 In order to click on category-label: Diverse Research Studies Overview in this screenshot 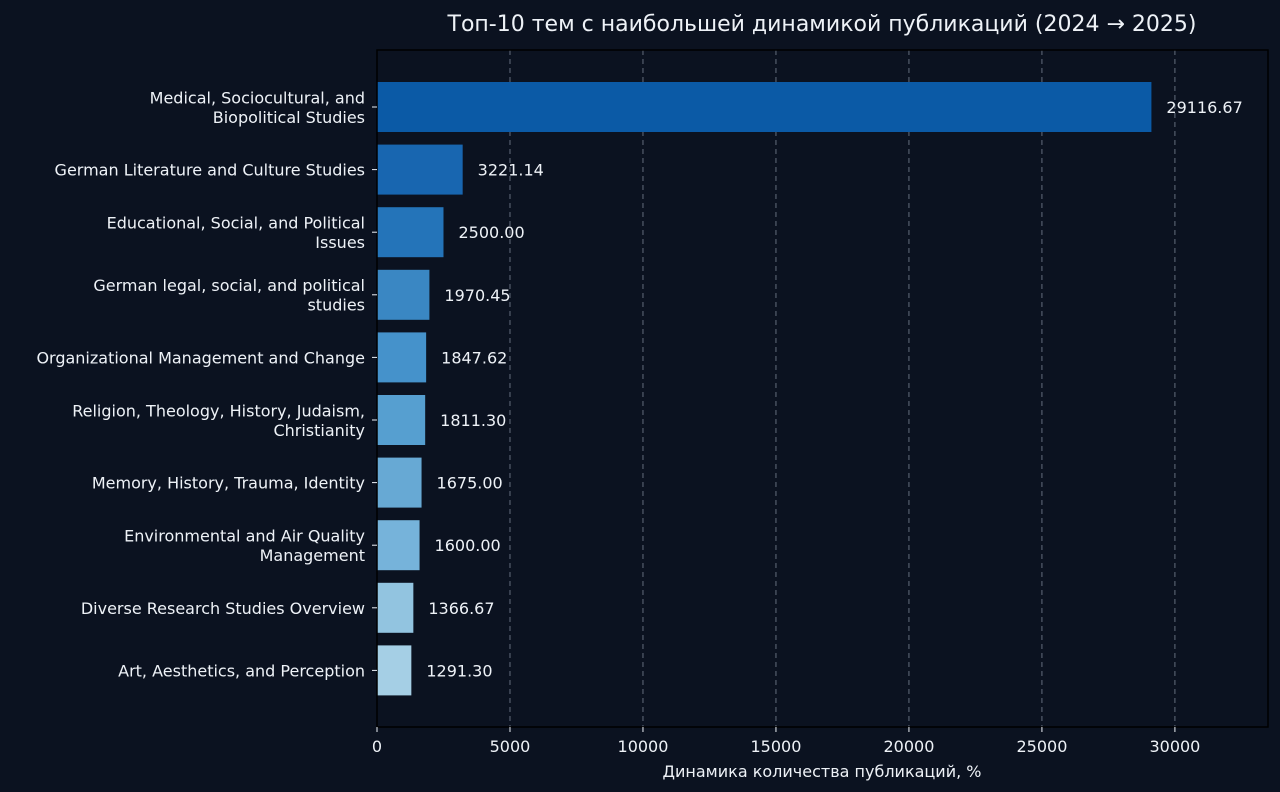, I will do `click(223, 608)`.